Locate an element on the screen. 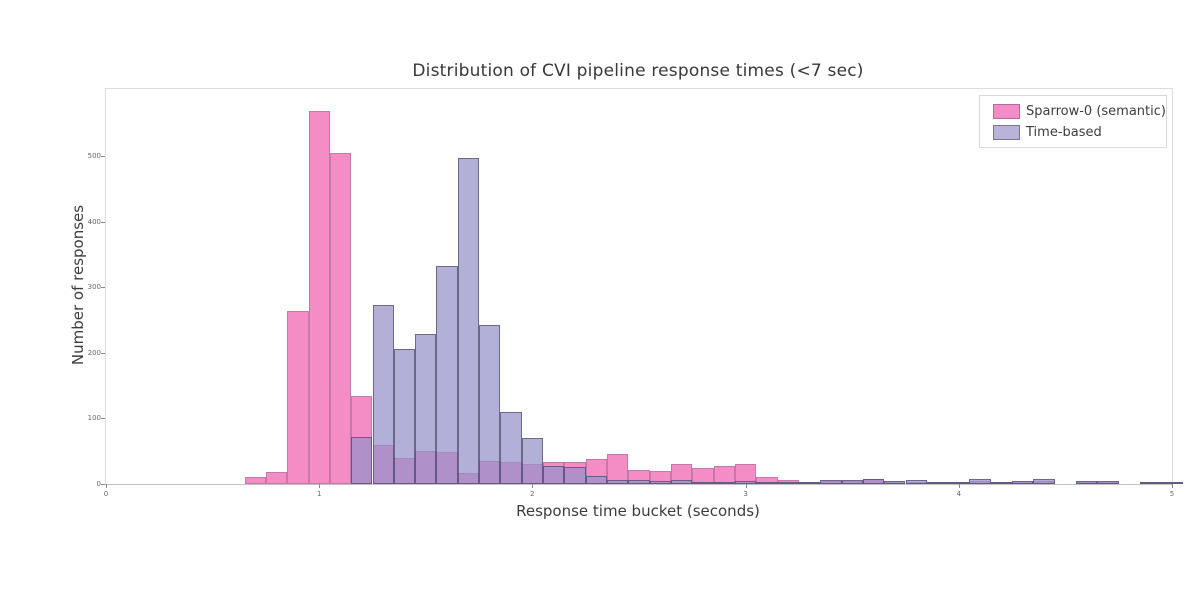 This screenshot has width=1200, height=600. x-axis-label: Response time bucket (seconds) is located at coordinates (638, 511).